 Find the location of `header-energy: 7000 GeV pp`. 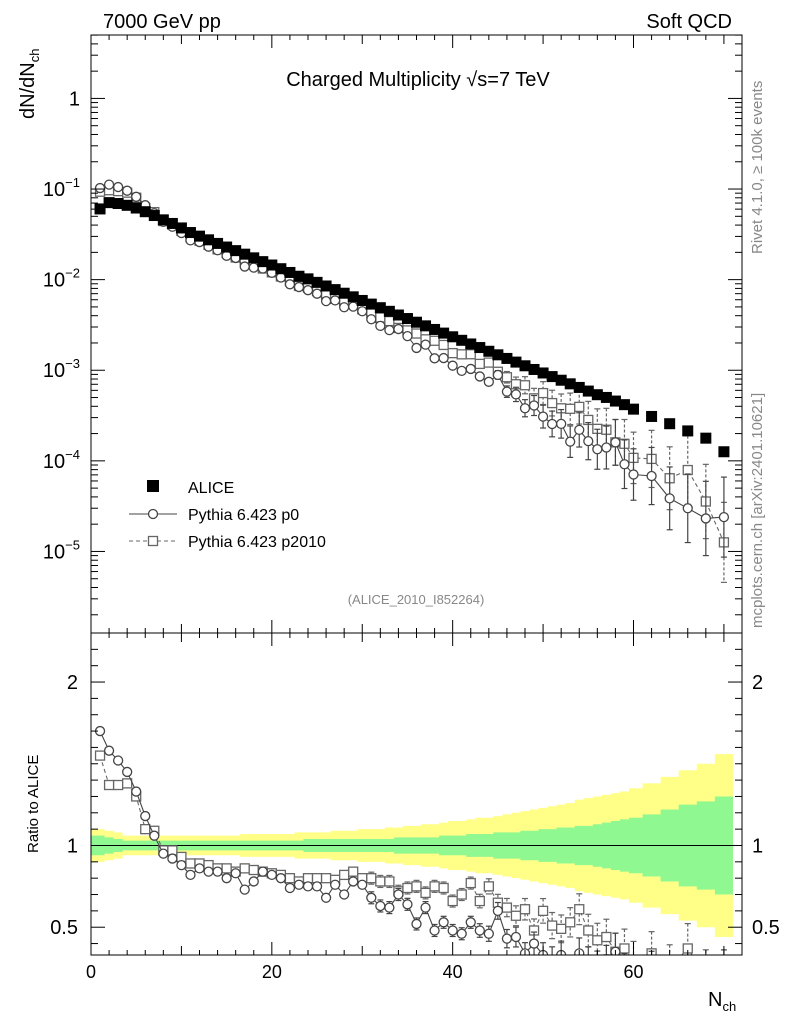

header-energy: 7000 GeV pp is located at coordinates (162, 22).